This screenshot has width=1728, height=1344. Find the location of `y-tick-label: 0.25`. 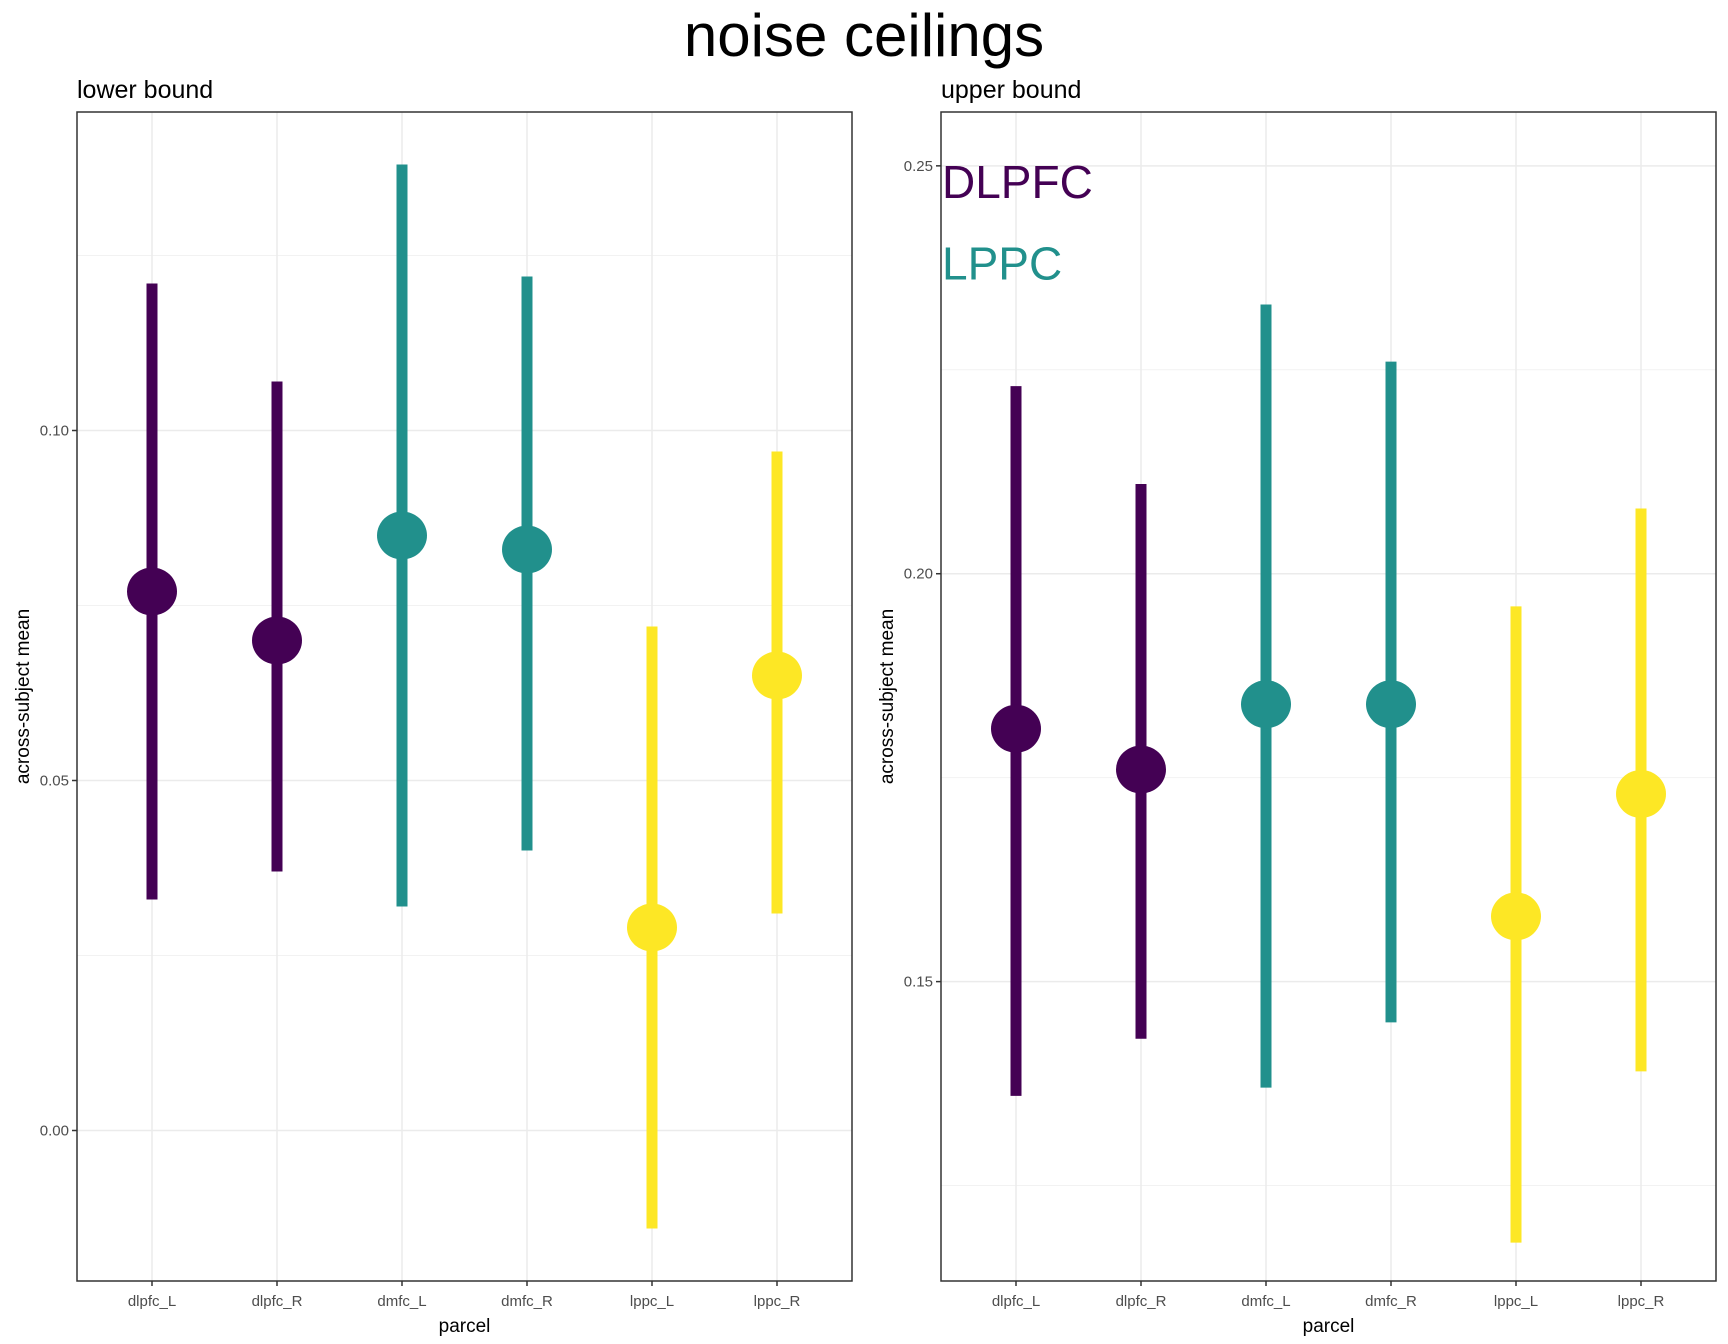

y-tick-label: 0.25 is located at coordinates (918, 166).